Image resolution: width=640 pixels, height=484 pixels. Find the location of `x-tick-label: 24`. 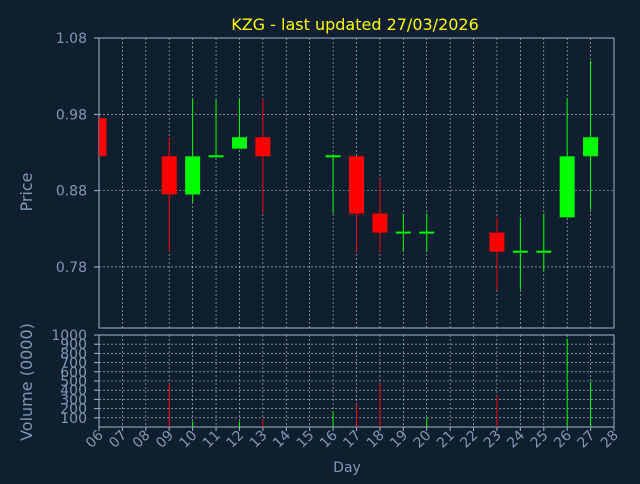

x-tick-label: 24 is located at coordinates (516, 439).